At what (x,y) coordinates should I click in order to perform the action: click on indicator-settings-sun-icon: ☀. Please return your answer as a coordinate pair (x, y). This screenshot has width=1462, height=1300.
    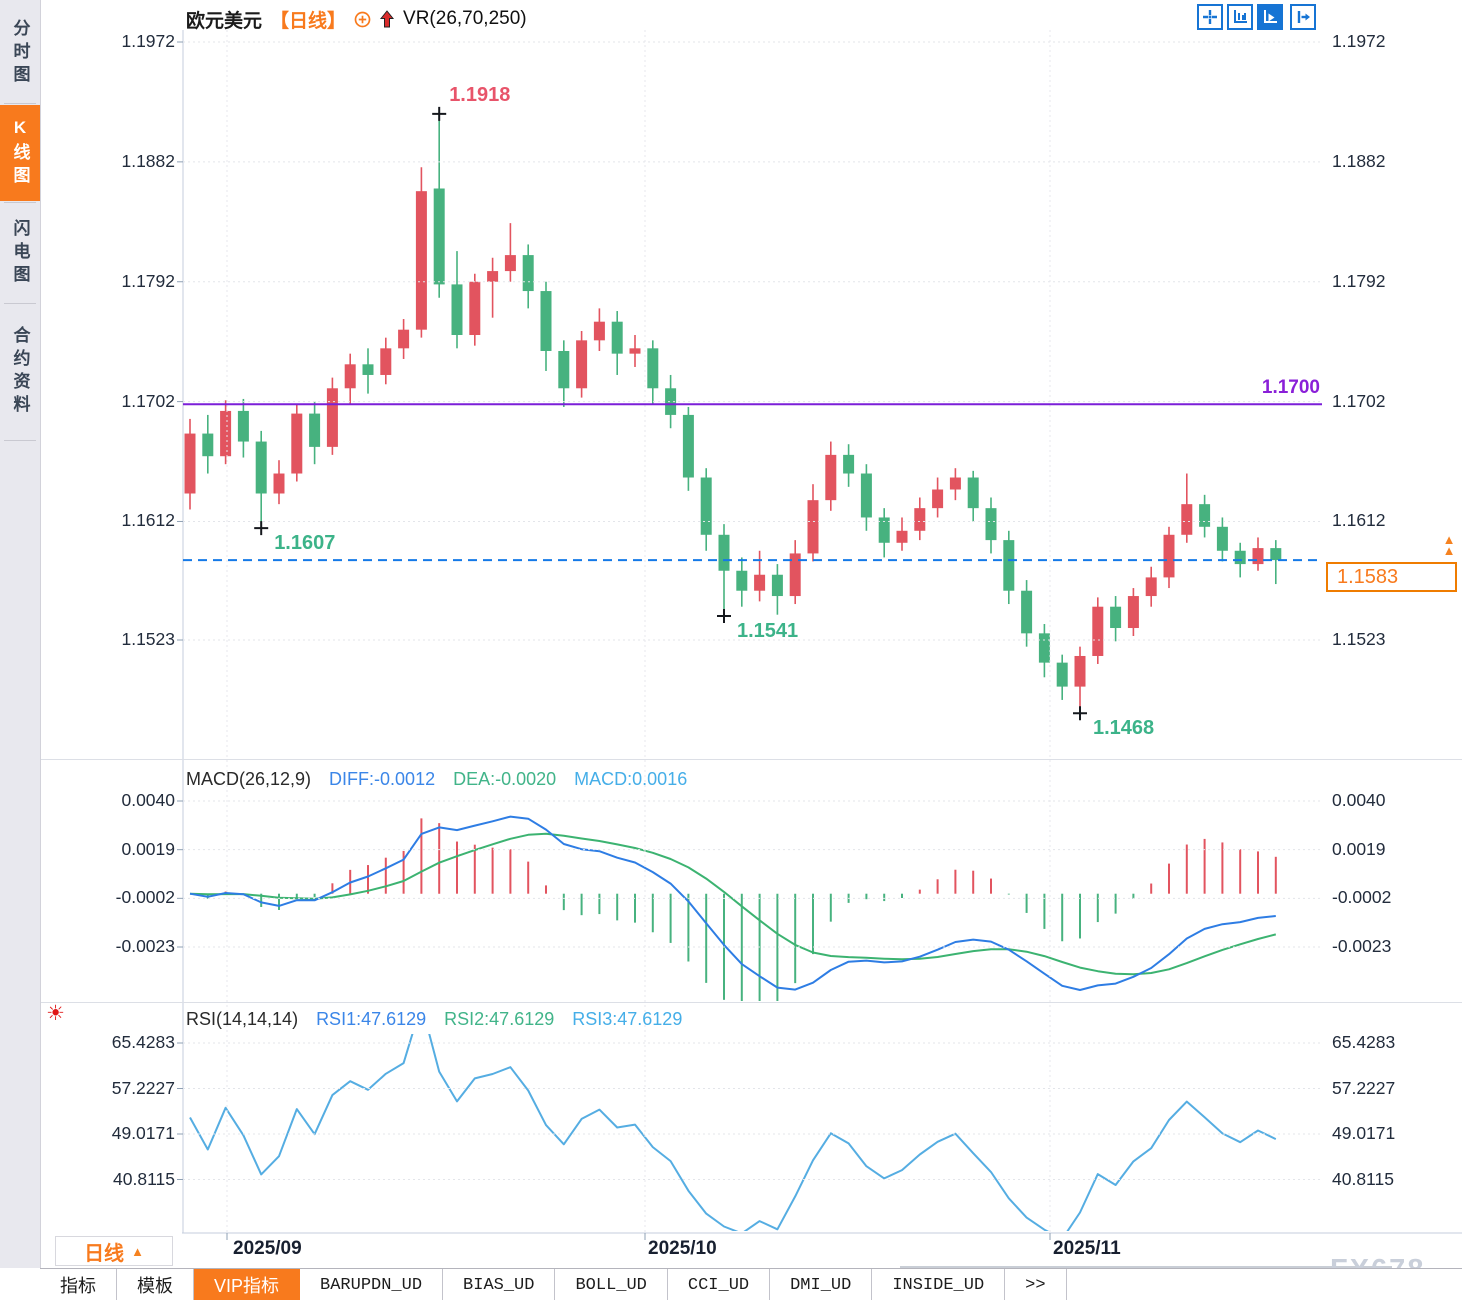
    Looking at the image, I should click on (55, 1013).